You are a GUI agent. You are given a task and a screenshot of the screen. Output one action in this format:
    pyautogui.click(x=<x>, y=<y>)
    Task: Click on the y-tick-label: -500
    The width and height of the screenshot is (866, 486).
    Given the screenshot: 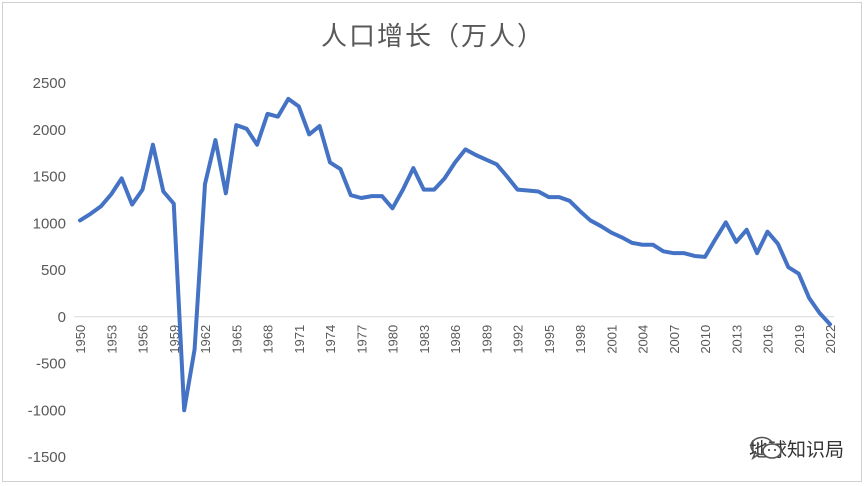 What is the action you would take?
    pyautogui.click(x=51, y=364)
    